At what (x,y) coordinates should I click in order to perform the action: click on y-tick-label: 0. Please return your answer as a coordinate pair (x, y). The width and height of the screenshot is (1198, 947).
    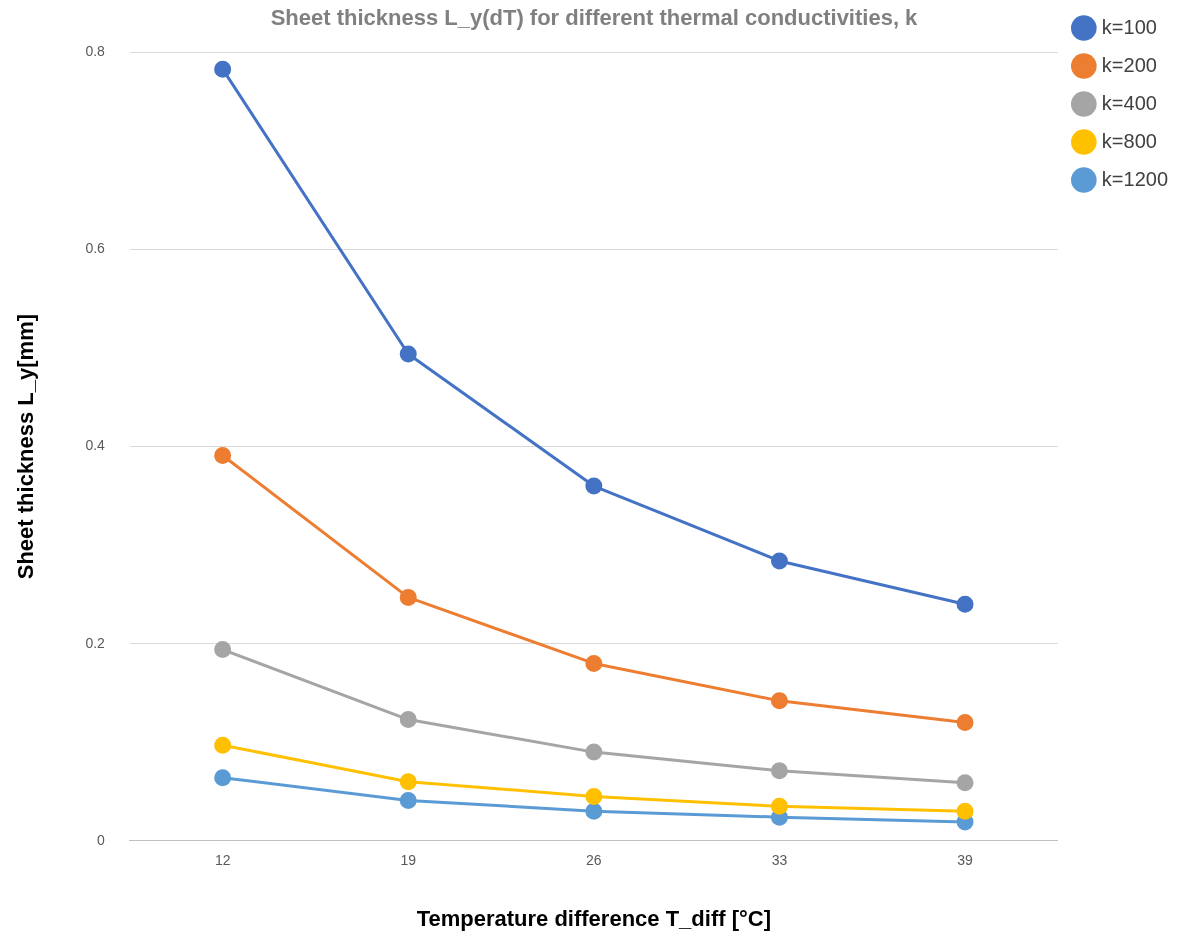
    Looking at the image, I should click on (101, 839).